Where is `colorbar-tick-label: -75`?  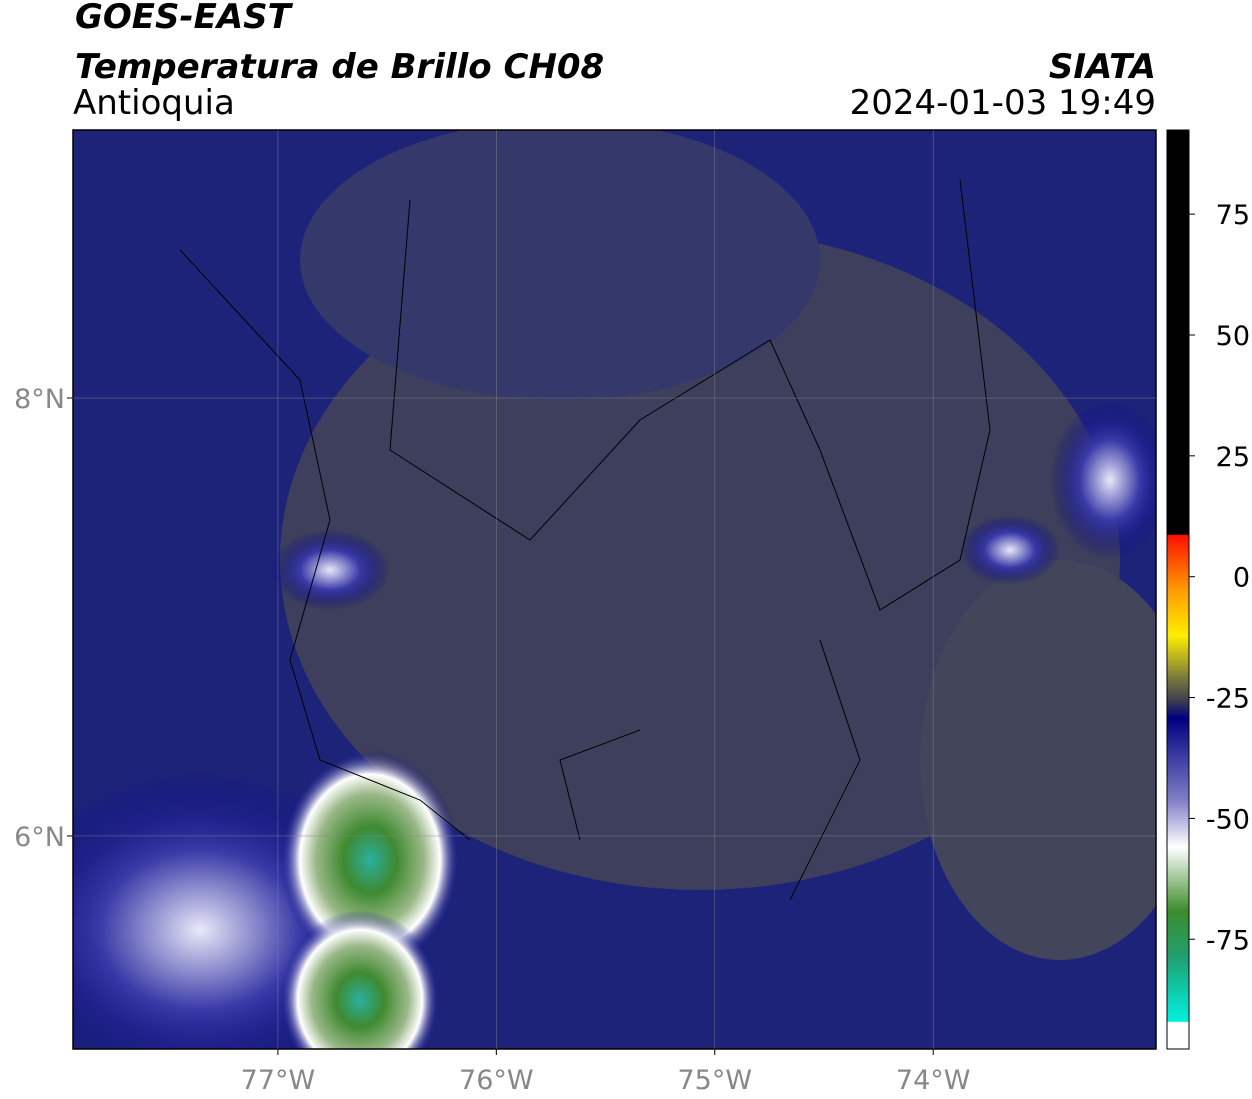
colorbar-tick-label: -75 is located at coordinates (1228, 940).